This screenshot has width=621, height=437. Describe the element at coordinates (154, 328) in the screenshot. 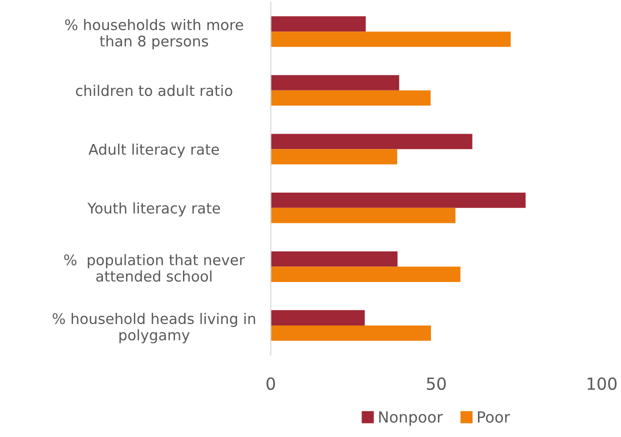

I see `y-tick-label: % household heads living in polygamy` at that location.